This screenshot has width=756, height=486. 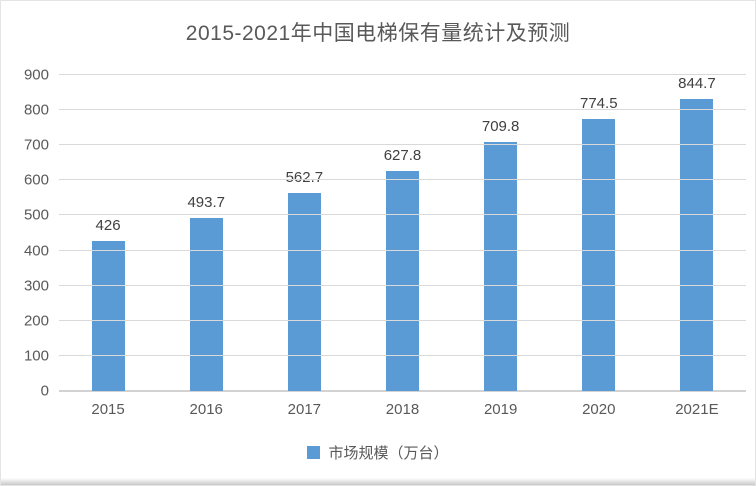 What do you see at coordinates (36, 251) in the screenshot?
I see `y-tick-label-400: 400` at bounding box center [36, 251].